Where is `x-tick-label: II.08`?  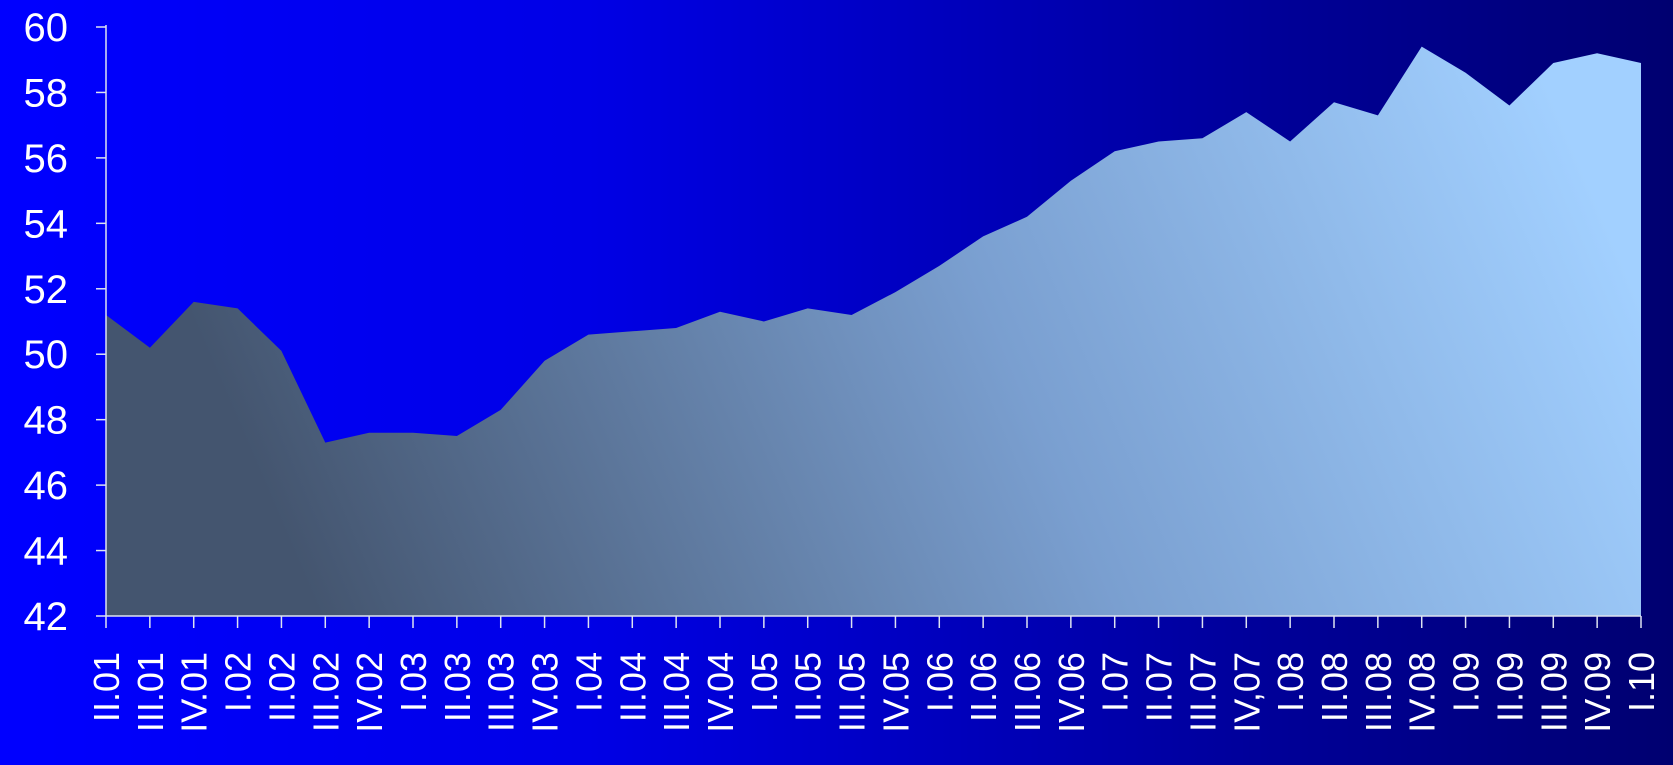
x-tick-label: II.08 is located at coordinates (1334, 687).